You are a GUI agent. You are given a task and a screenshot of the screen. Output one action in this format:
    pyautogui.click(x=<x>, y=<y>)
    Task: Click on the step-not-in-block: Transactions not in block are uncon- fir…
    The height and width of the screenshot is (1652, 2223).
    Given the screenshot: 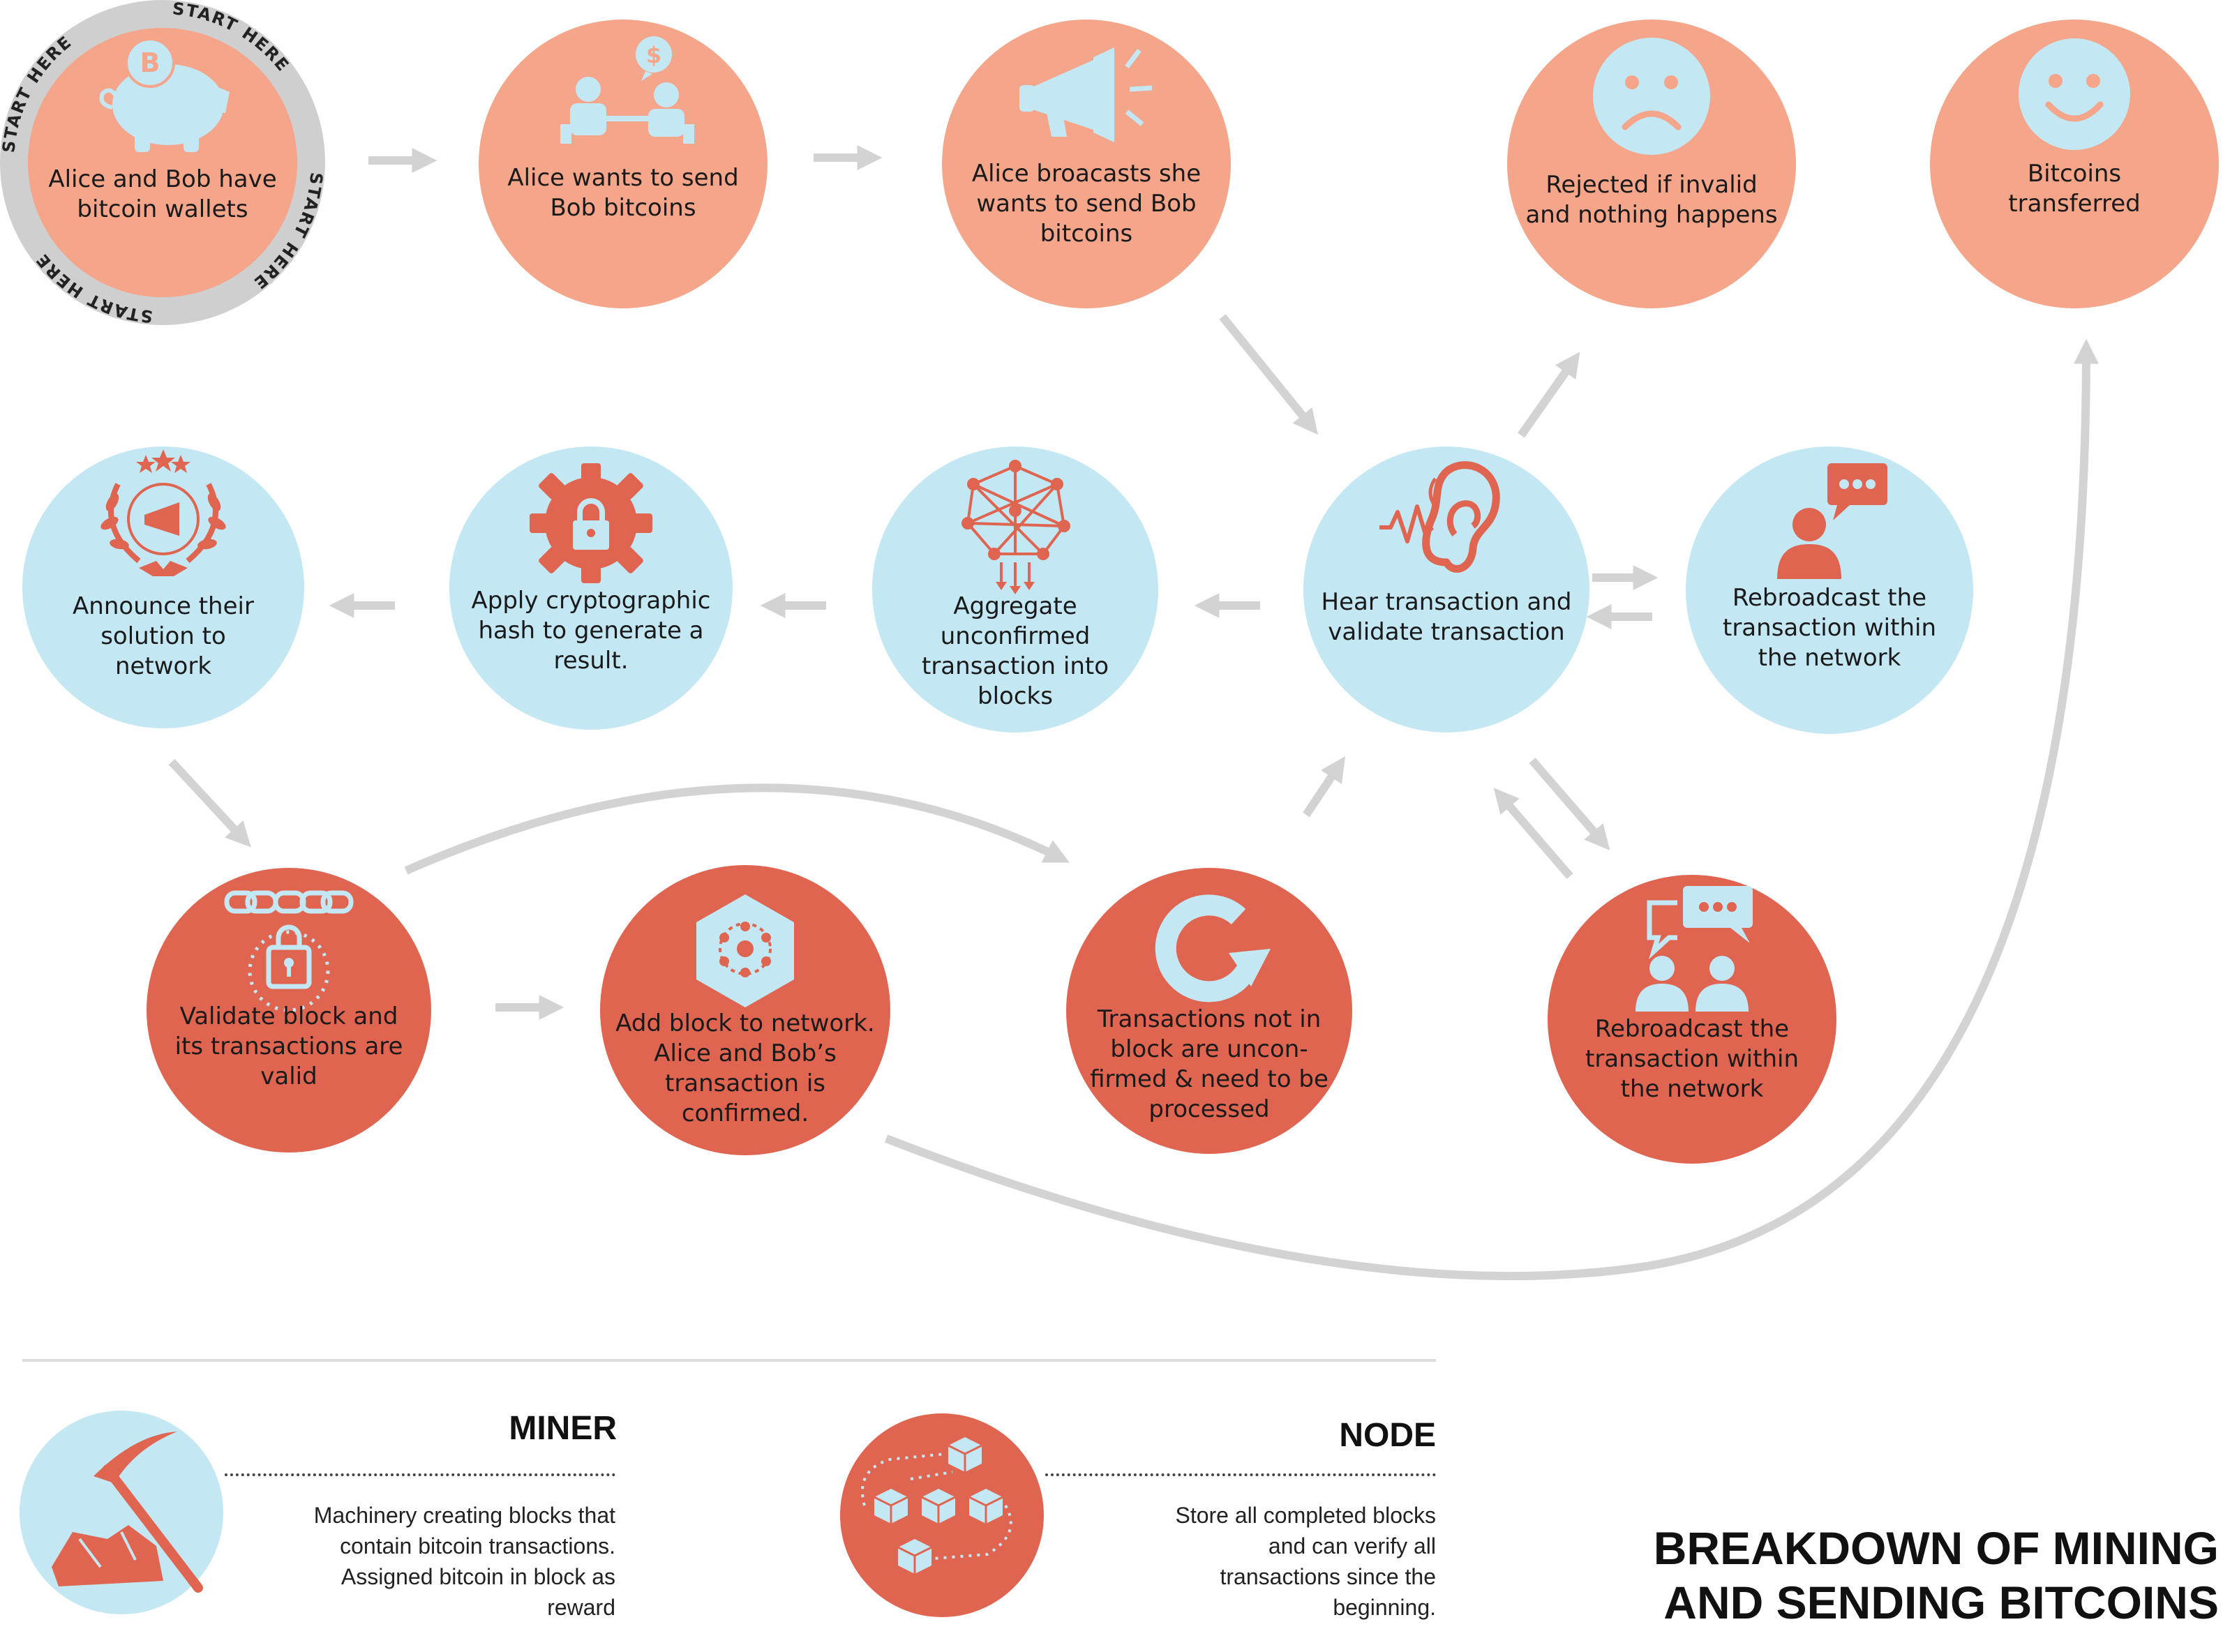 What is the action you would take?
    pyautogui.click(x=1209, y=1011)
    